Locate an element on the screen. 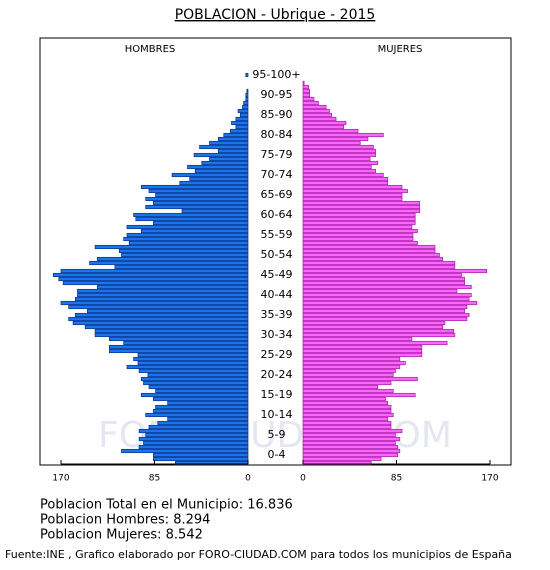  y-tick-label: 45-49 is located at coordinates (277, 274).